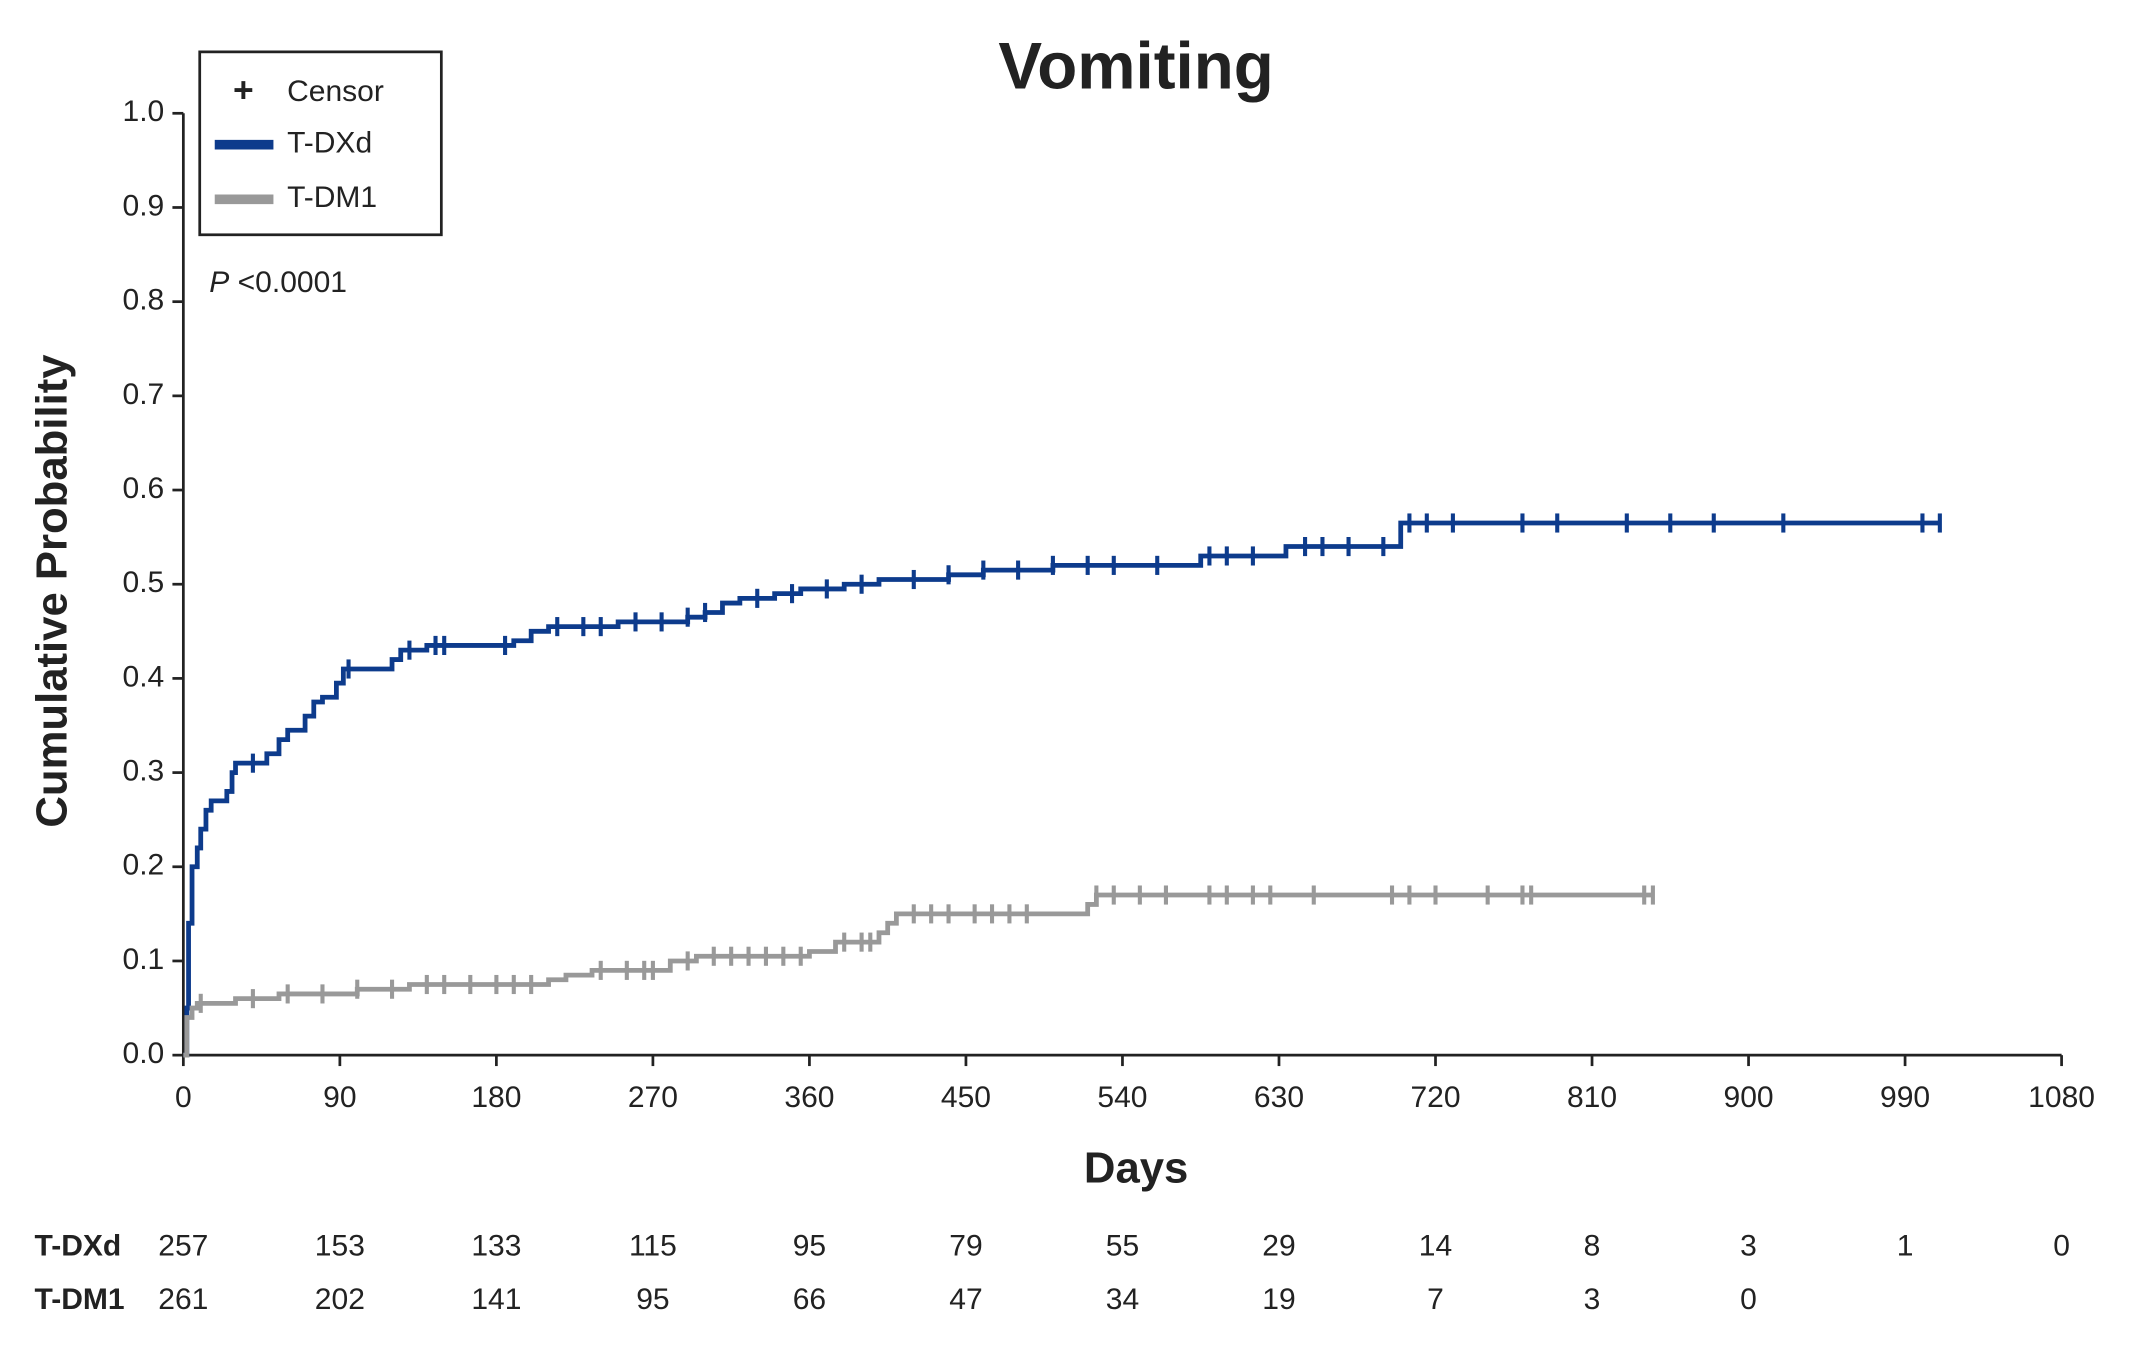  What do you see at coordinates (78, 1246) in the screenshot?
I see `risk-table-label: T-DXd` at bounding box center [78, 1246].